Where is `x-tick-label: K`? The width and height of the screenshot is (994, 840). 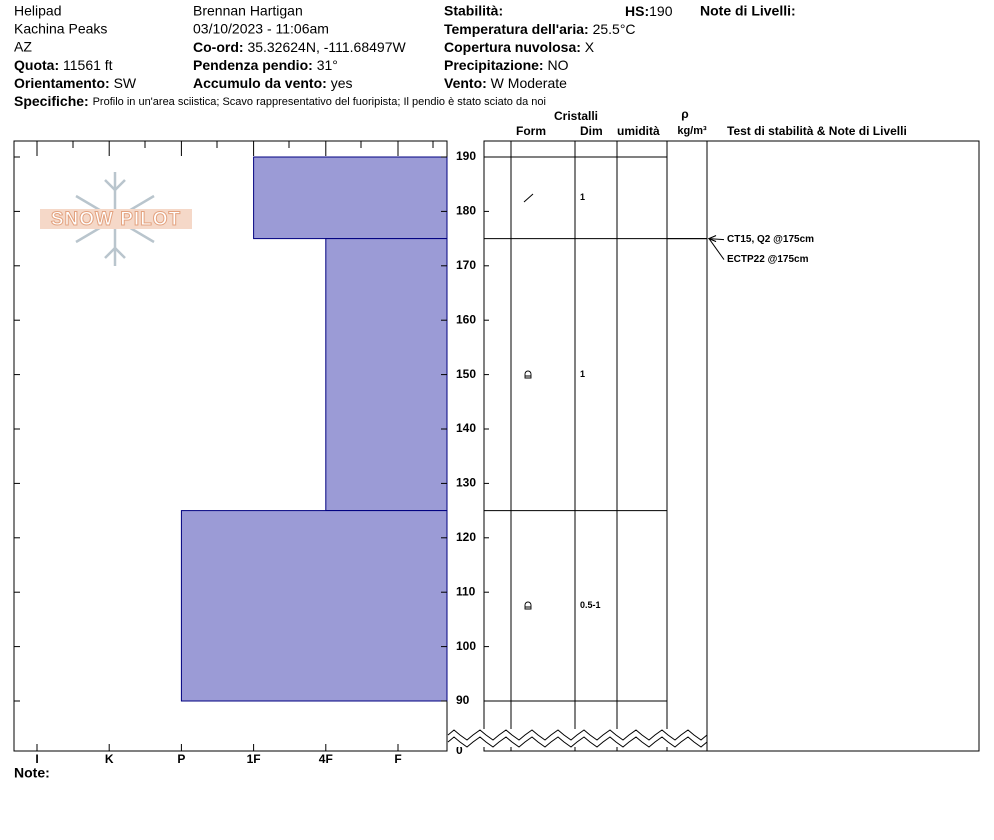
x-tick-label: K is located at coordinates (109, 759).